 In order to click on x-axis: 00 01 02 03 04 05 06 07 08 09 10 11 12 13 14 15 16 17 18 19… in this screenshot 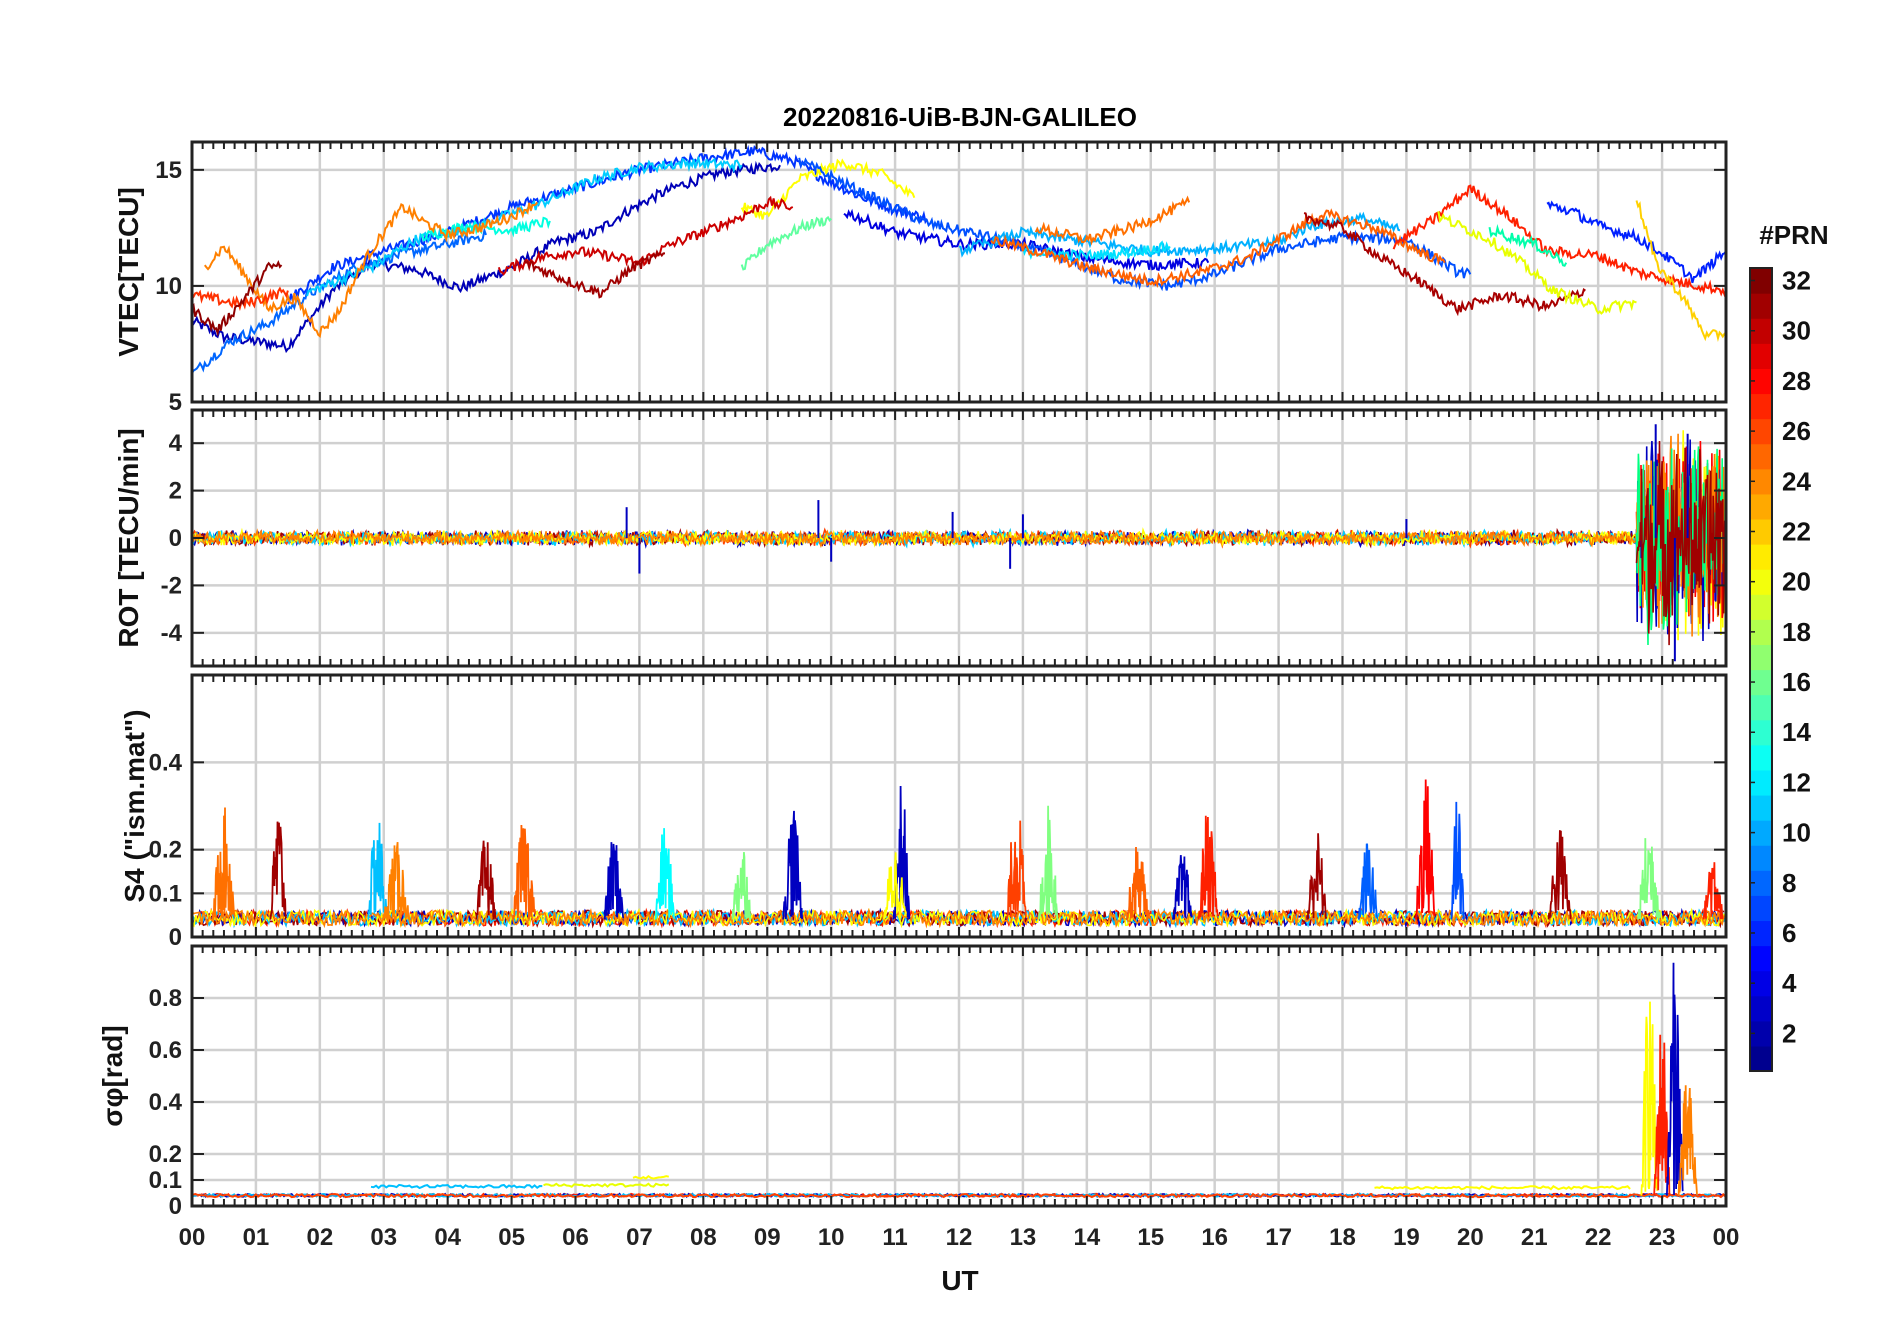, I will do `click(959, 1237)`.